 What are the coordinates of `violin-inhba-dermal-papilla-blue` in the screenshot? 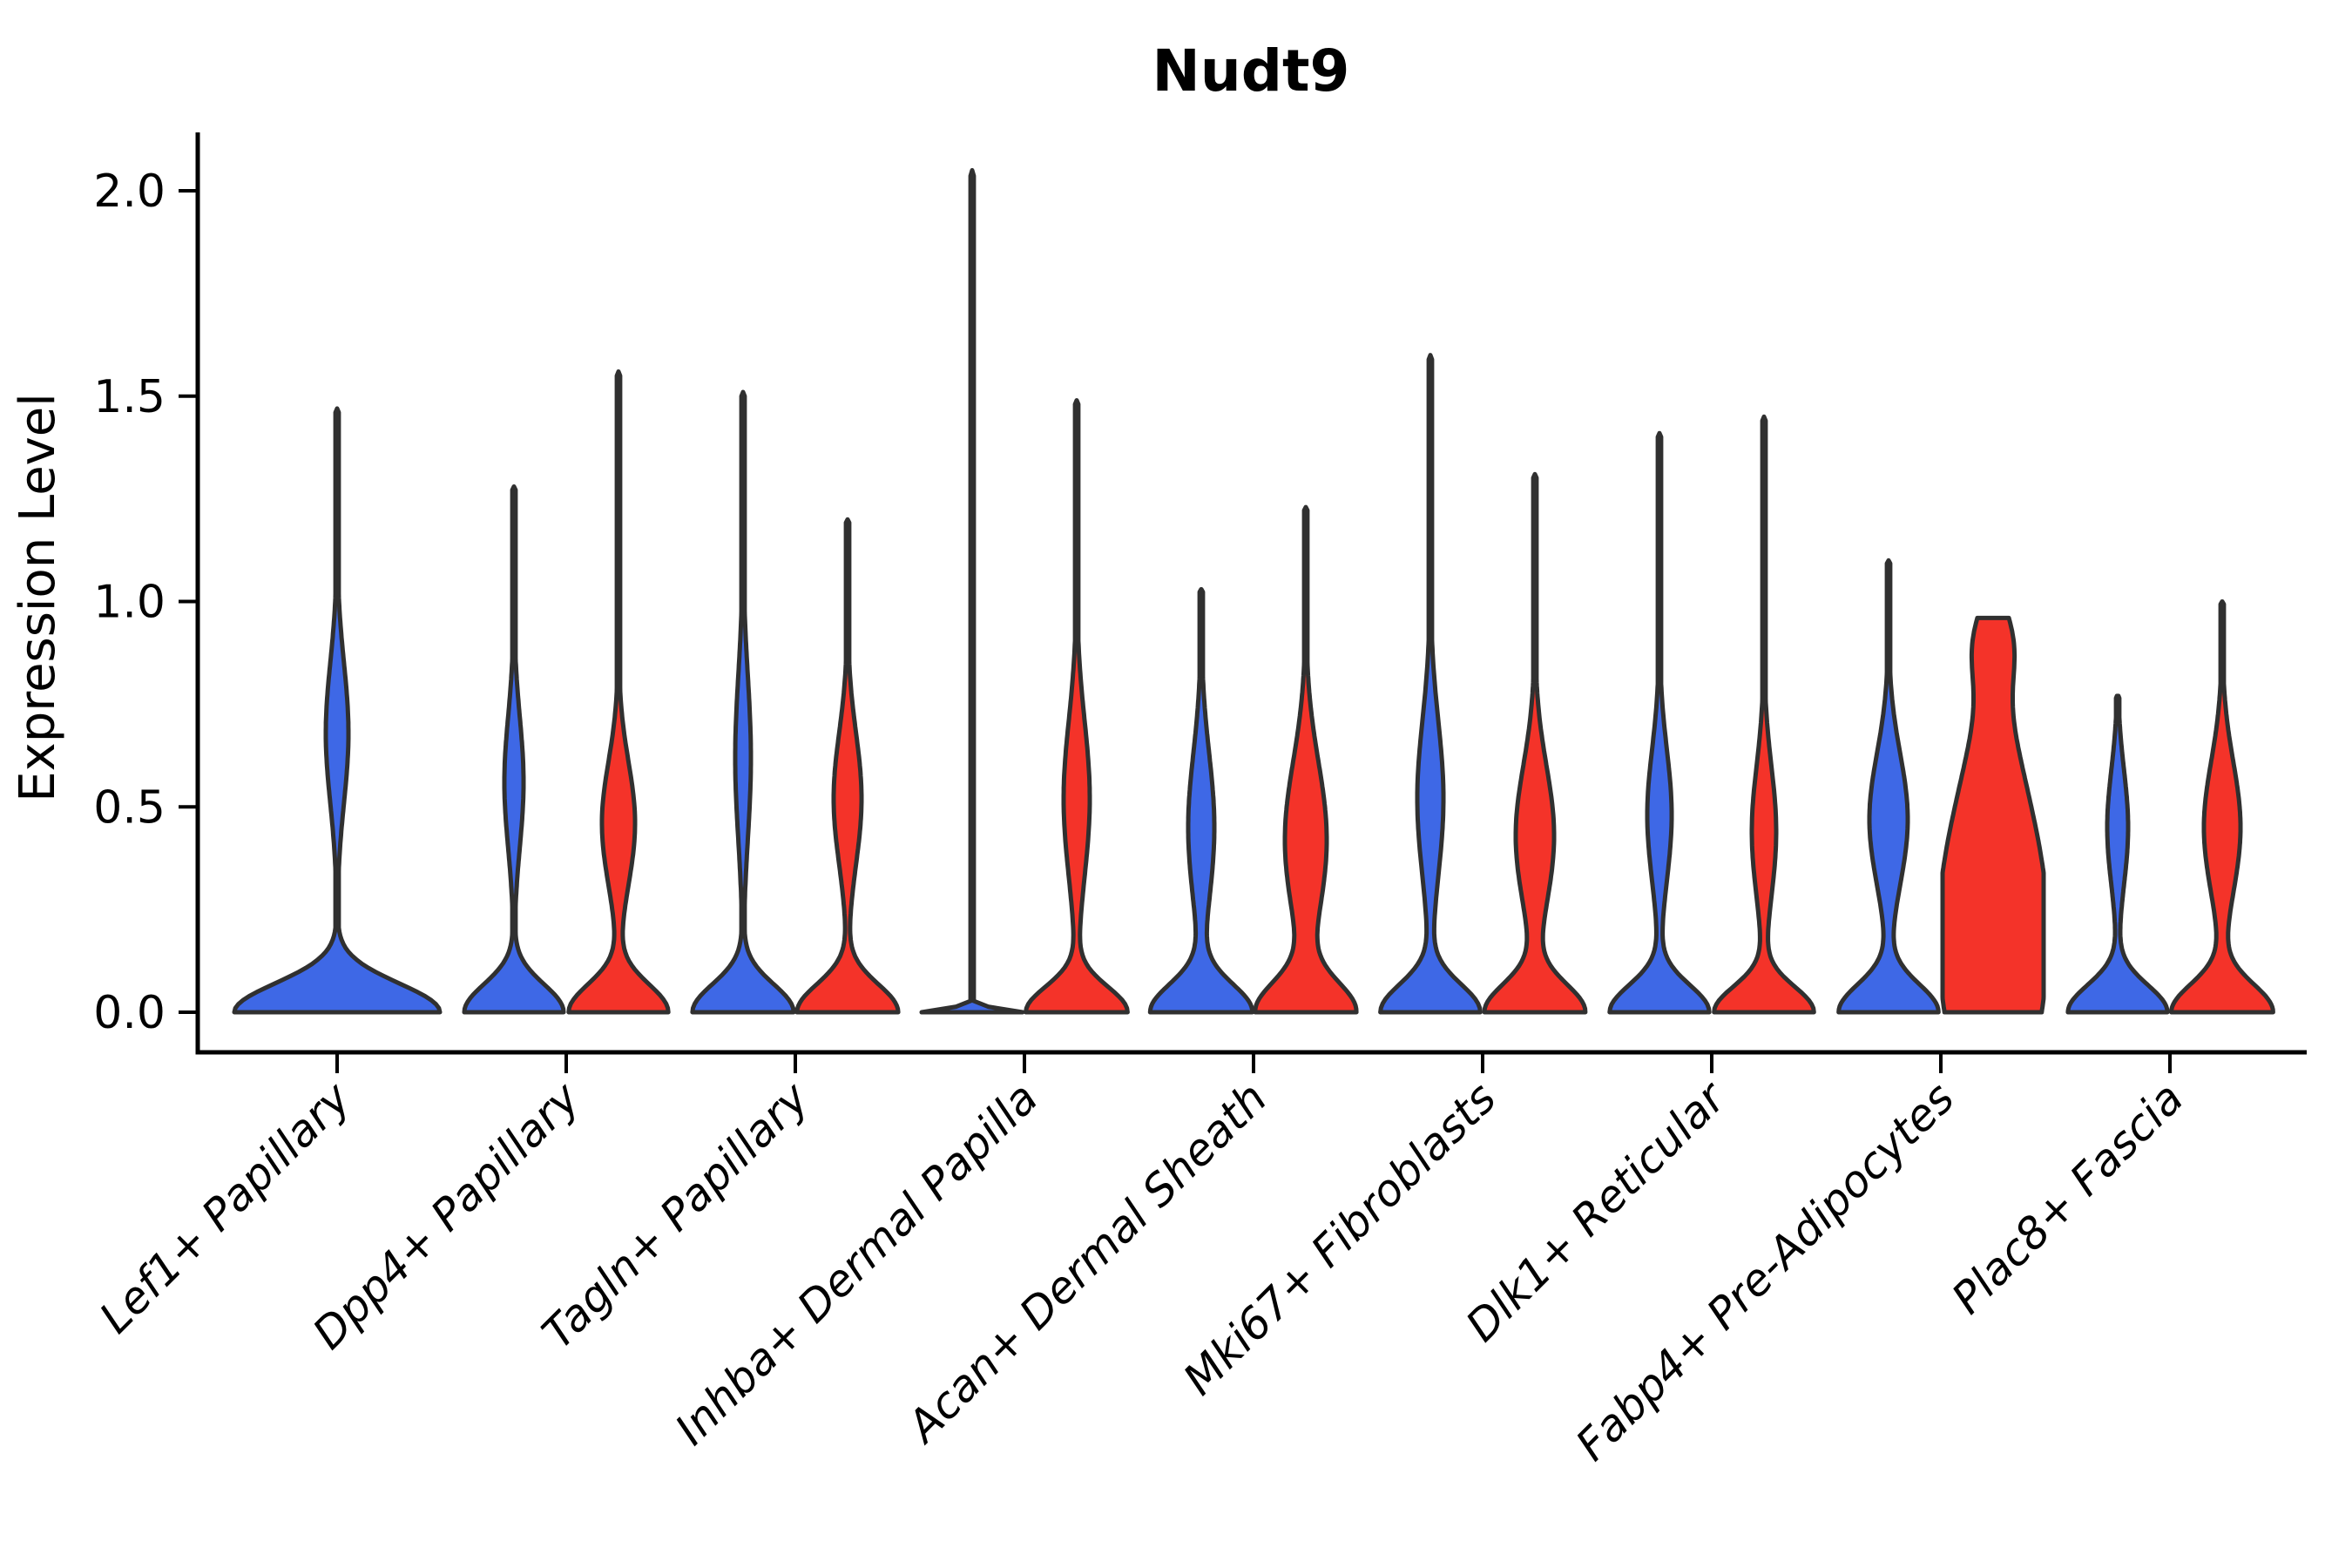 It's located at (972, 591).